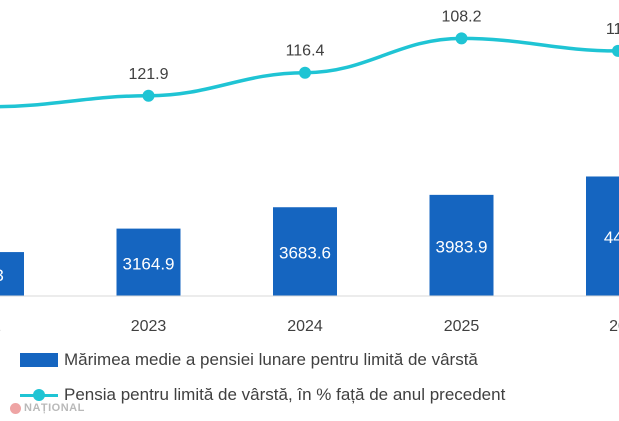 Image resolution: width=619 pixels, height=421 pixels. Describe the element at coordinates (305, 72) in the screenshot. I see `line-point-2024` at that location.